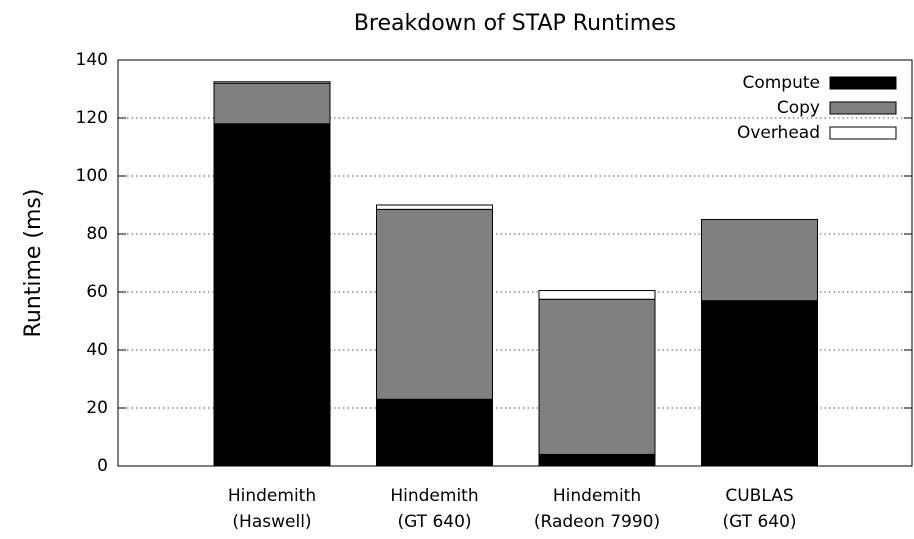 The image size is (914, 539). I want to click on x-tick-label: CUBLAS (GT 640), so click(759, 509).